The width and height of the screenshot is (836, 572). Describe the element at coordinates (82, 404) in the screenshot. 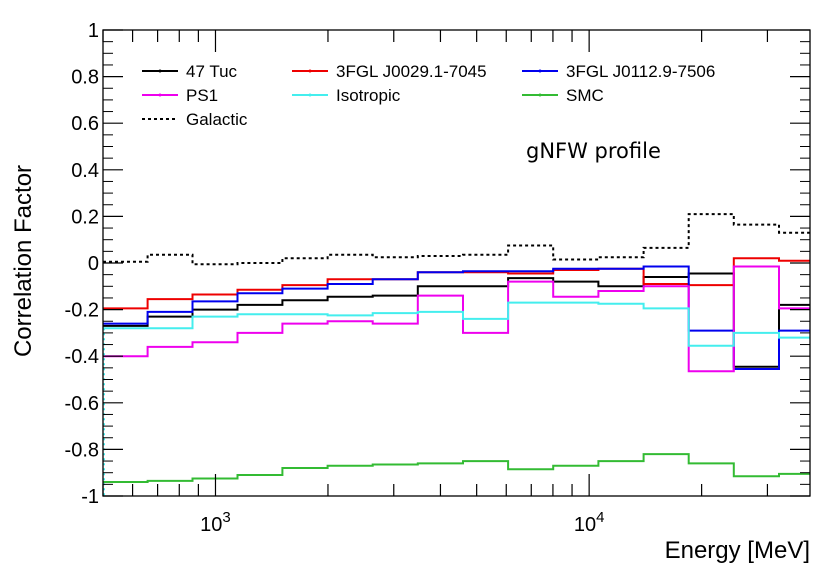

I see `y-tick-label: -0.6` at that location.